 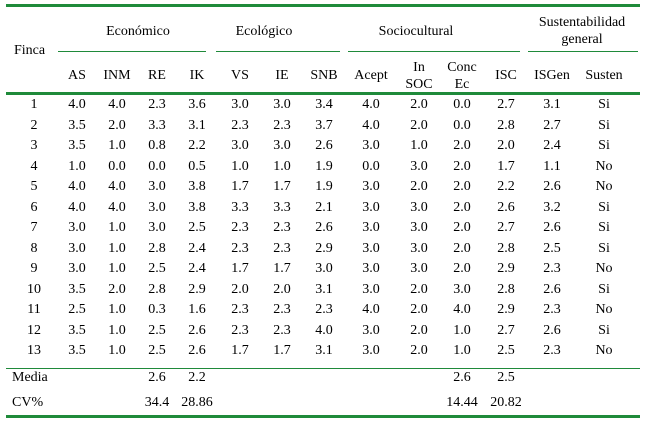 I want to click on summary-re: 2.6, so click(x=157, y=377).